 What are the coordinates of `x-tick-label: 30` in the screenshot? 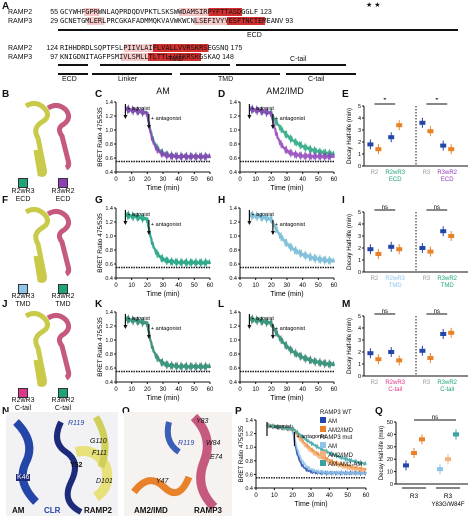 It's located at (287, 180).